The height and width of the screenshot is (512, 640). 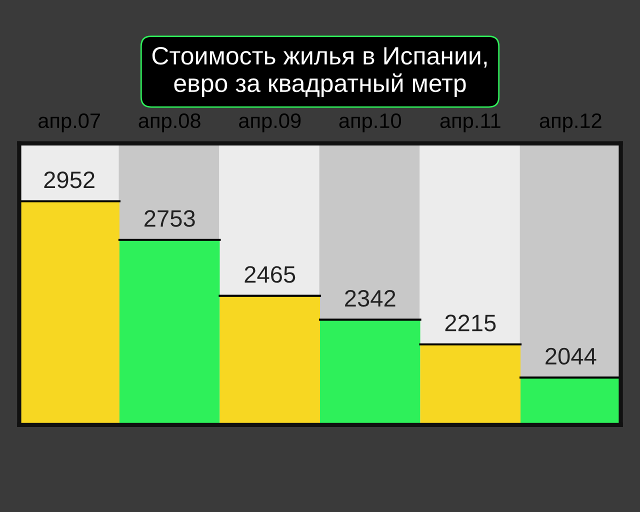 I want to click on x-tick-label: апр.10, so click(x=370, y=122).